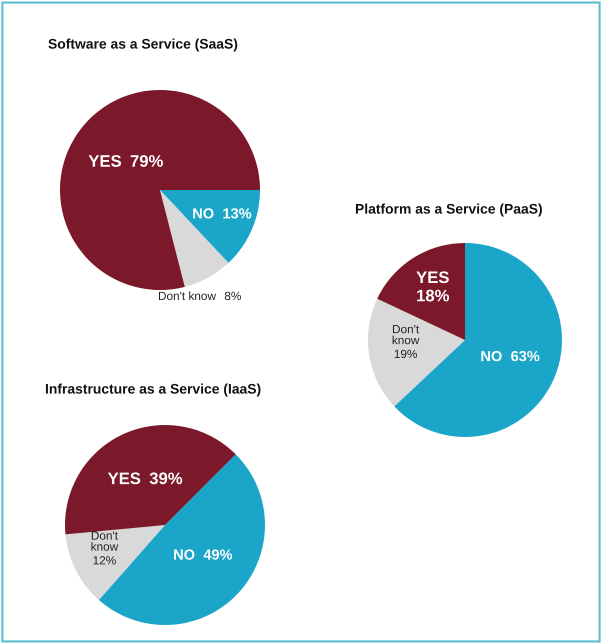  I want to click on chart-title: Software as a Service (SaaS), so click(143, 45).